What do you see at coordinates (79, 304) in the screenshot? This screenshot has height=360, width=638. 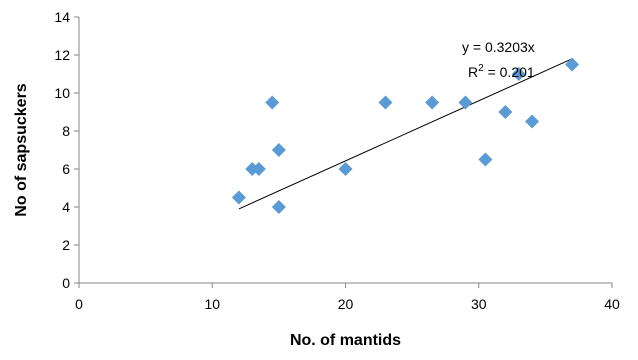 I see `x-tick-label: 0` at bounding box center [79, 304].